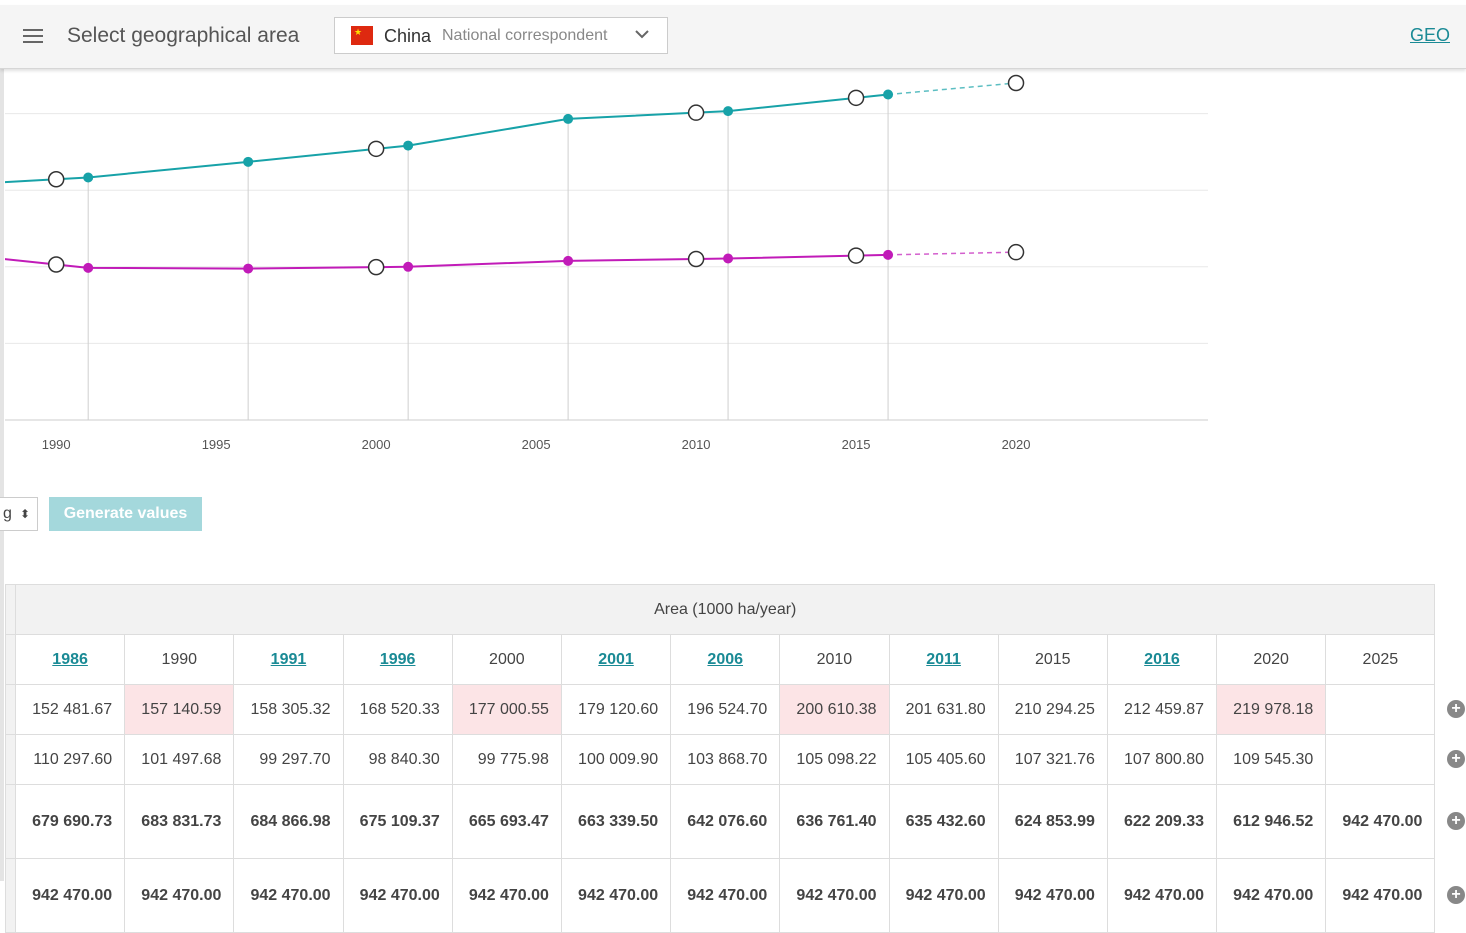 Image resolution: width=1466 pixels, height=933 pixels. Describe the element at coordinates (952, 89) in the screenshot. I see `series-projection` at that location.